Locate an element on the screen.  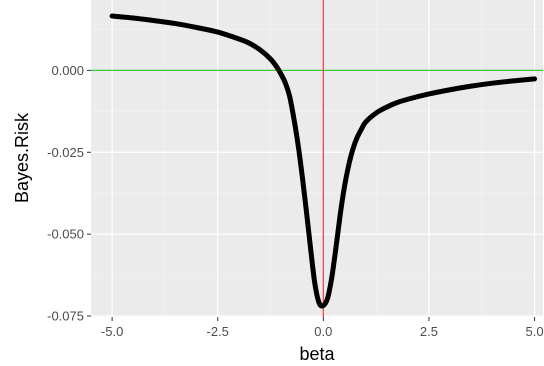
x-axis-title: beta is located at coordinates (317, 354).